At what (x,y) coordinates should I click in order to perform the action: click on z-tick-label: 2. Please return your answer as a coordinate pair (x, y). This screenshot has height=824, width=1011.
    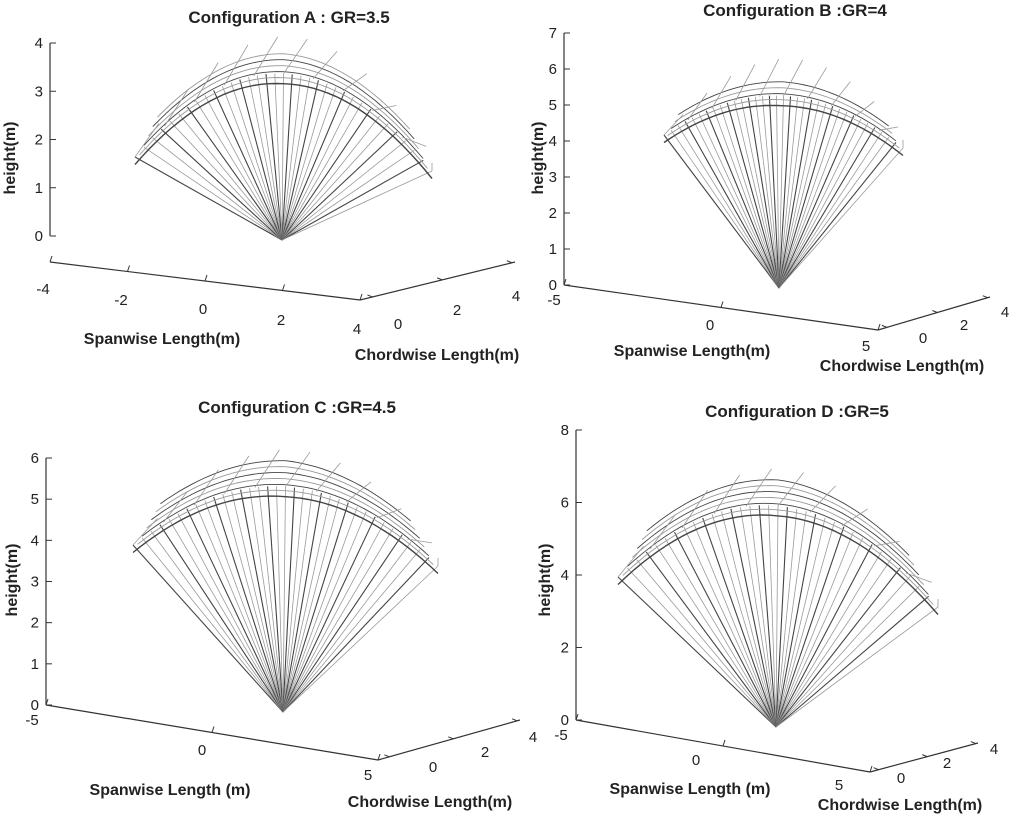
    Looking at the image, I should click on (553, 213).